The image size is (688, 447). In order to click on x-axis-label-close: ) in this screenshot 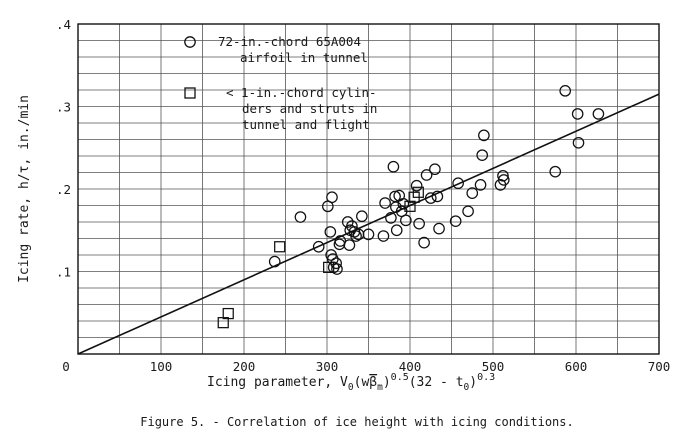, I will do `click(387, 382)`.